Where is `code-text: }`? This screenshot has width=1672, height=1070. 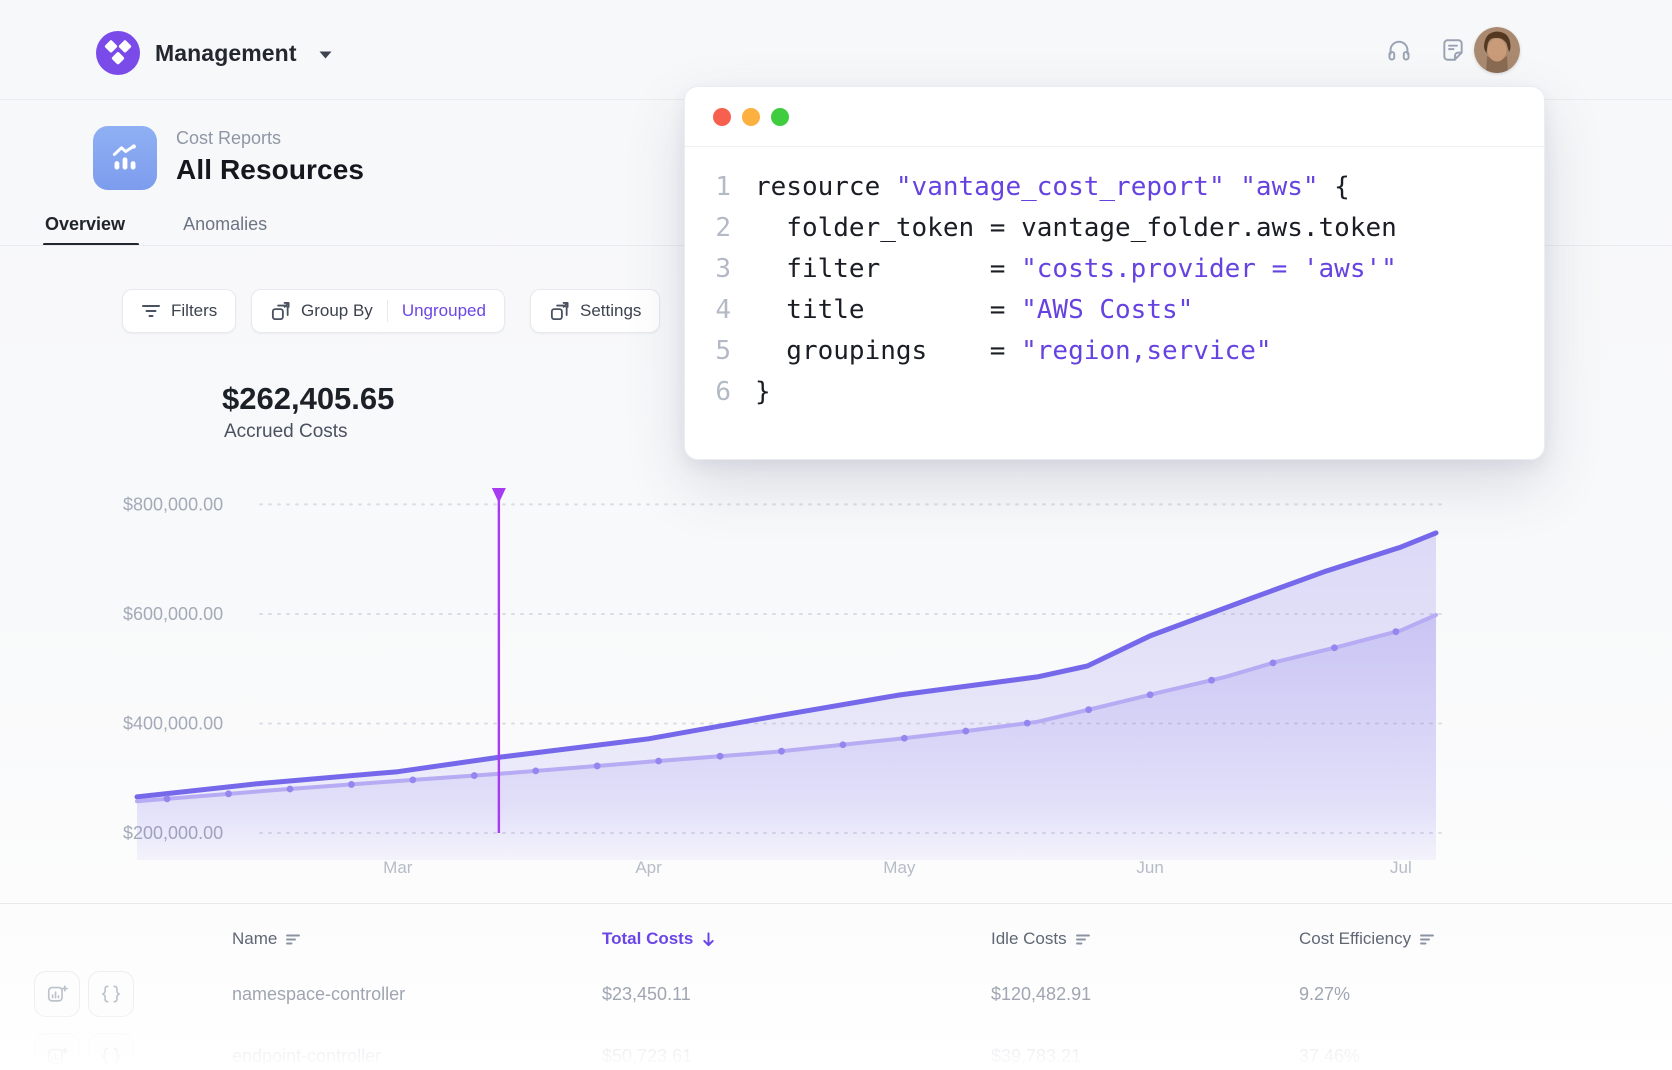
code-text: } is located at coordinates (763, 392).